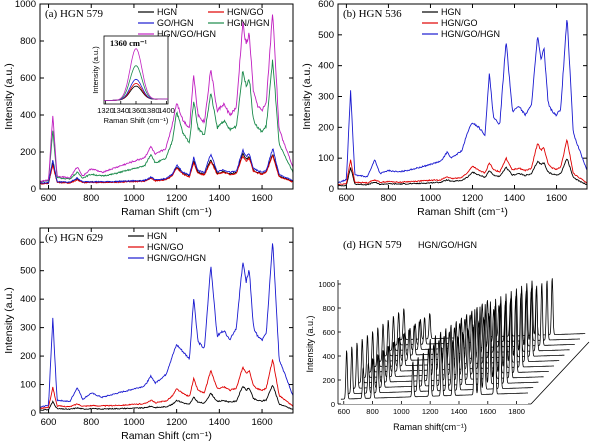 The width and height of the screenshot is (591, 442). Describe the element at coordinates (430, 411) in the screenshot. I see `panel-d-x-tick-label: 1200` at that location.